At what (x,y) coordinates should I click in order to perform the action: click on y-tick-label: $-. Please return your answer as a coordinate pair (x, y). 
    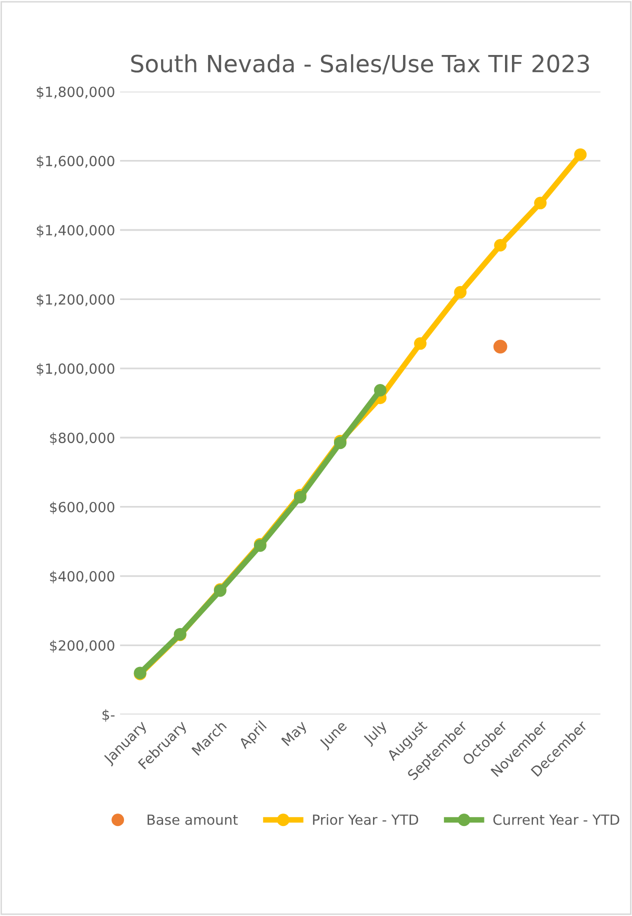
    Looking at the image, I should click on (108, 715).